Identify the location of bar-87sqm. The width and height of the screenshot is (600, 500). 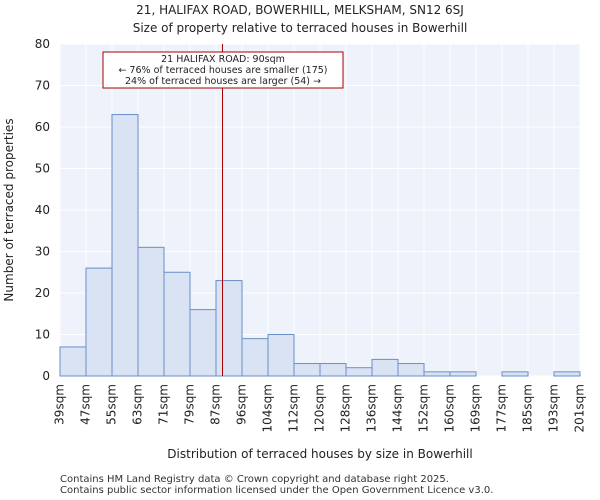
(229, 328).